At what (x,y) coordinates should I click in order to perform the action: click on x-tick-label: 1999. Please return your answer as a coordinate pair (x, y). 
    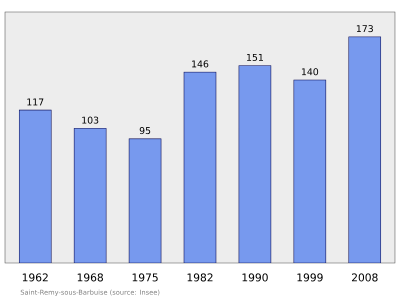
    Looking at the image, I should click on (310, 277).